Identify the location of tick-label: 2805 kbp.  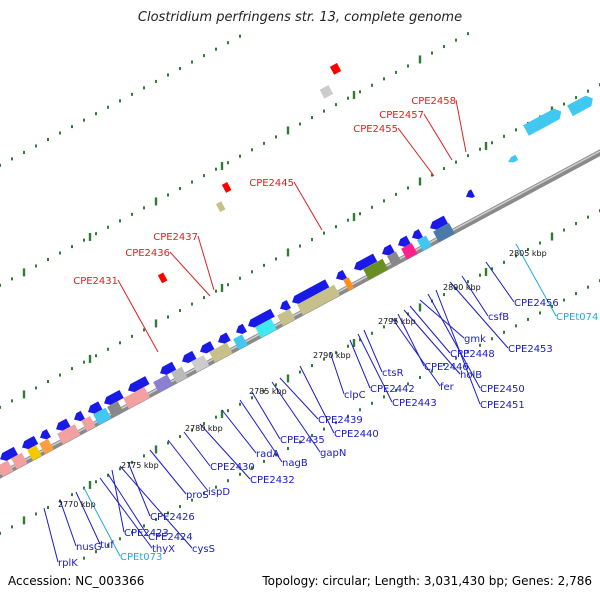
(528, 253).